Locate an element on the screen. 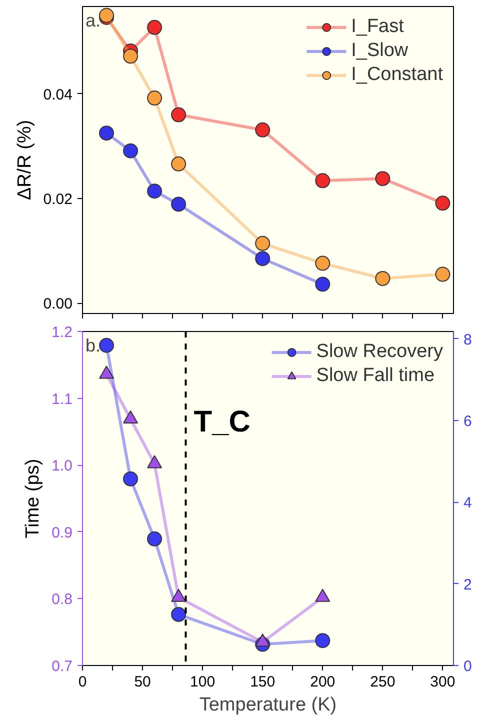 The image size is (483, 725). legend-label: I_Slow is located at coordinates (379, 51).